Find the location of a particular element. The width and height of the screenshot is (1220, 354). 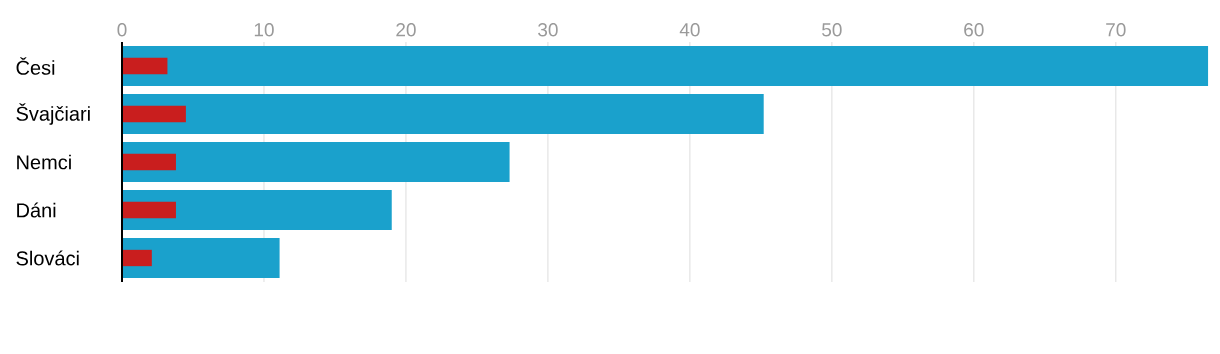

x-tick-label: 40 is located at coordinates (689, 30).